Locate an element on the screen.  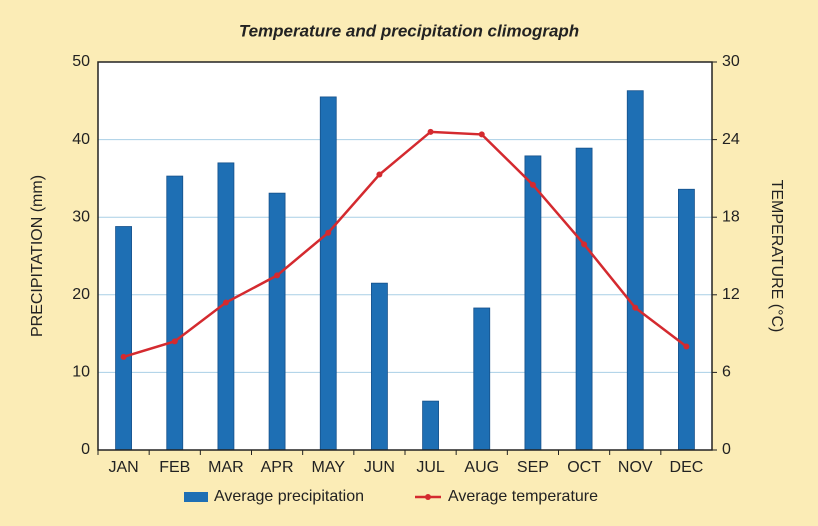
x-tick-label: JUL is located at coordinates (430, 467).